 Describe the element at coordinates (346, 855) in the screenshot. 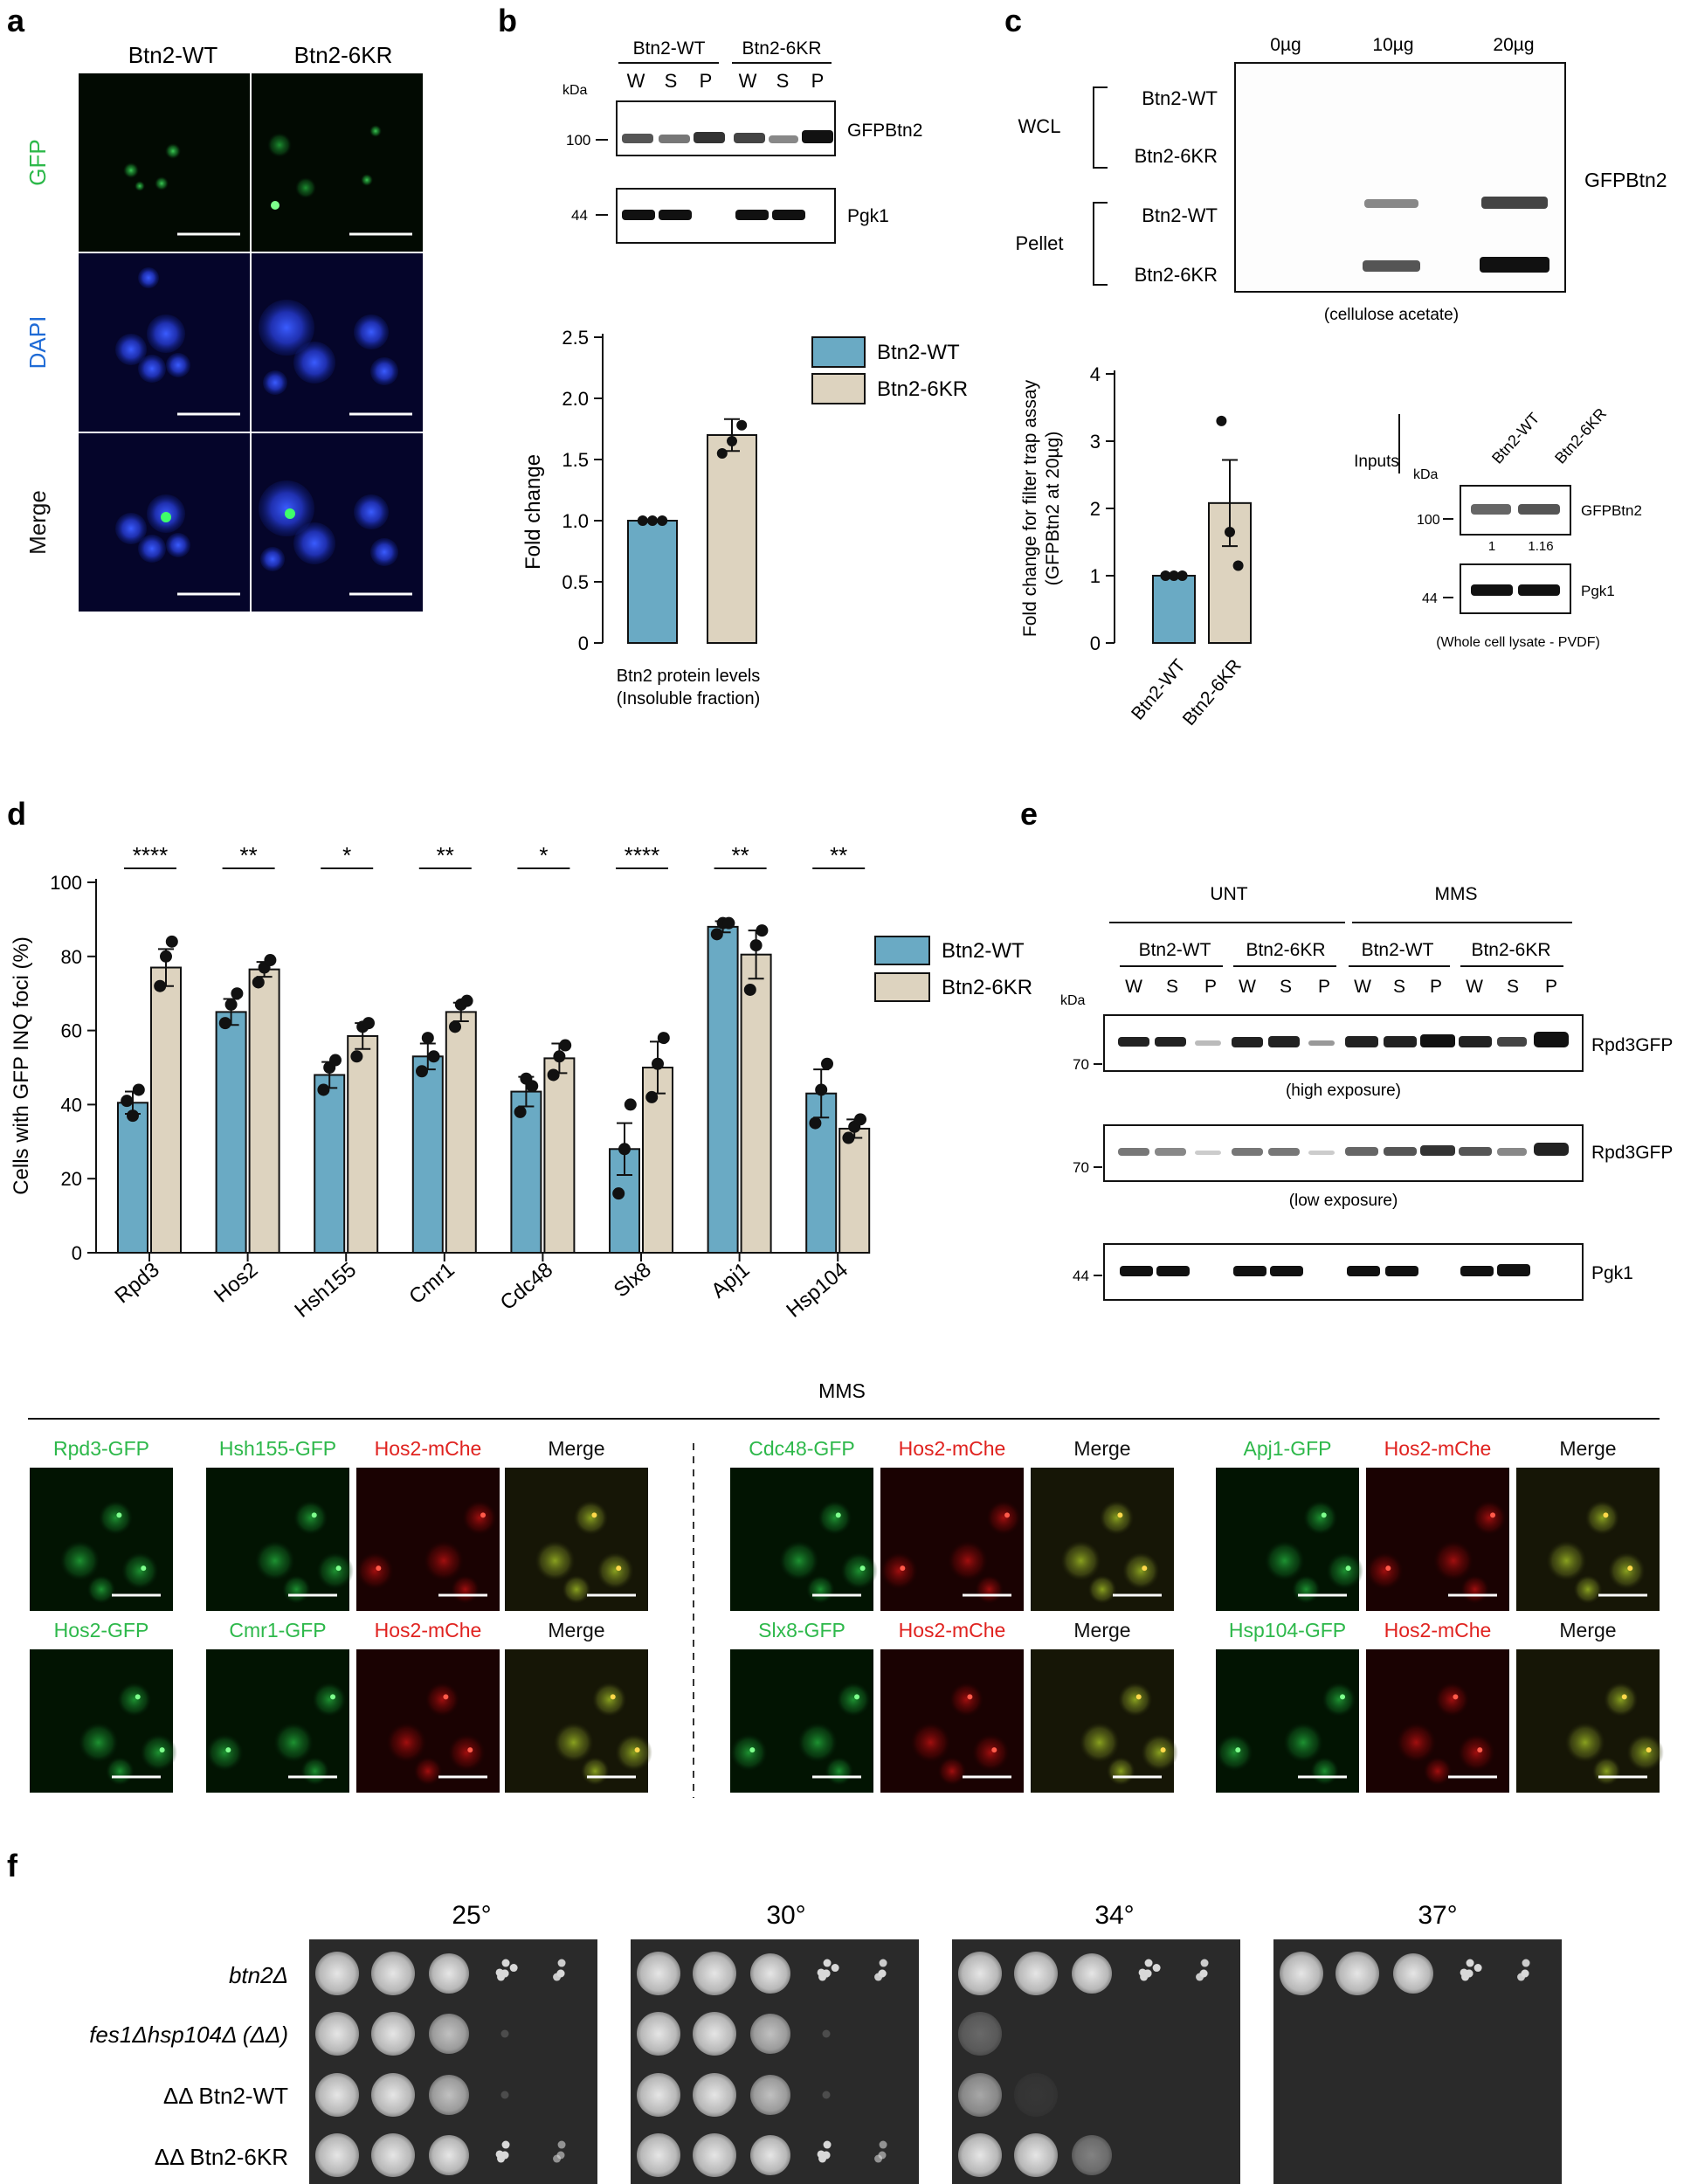

I see `d-significance-label: *` at that location.